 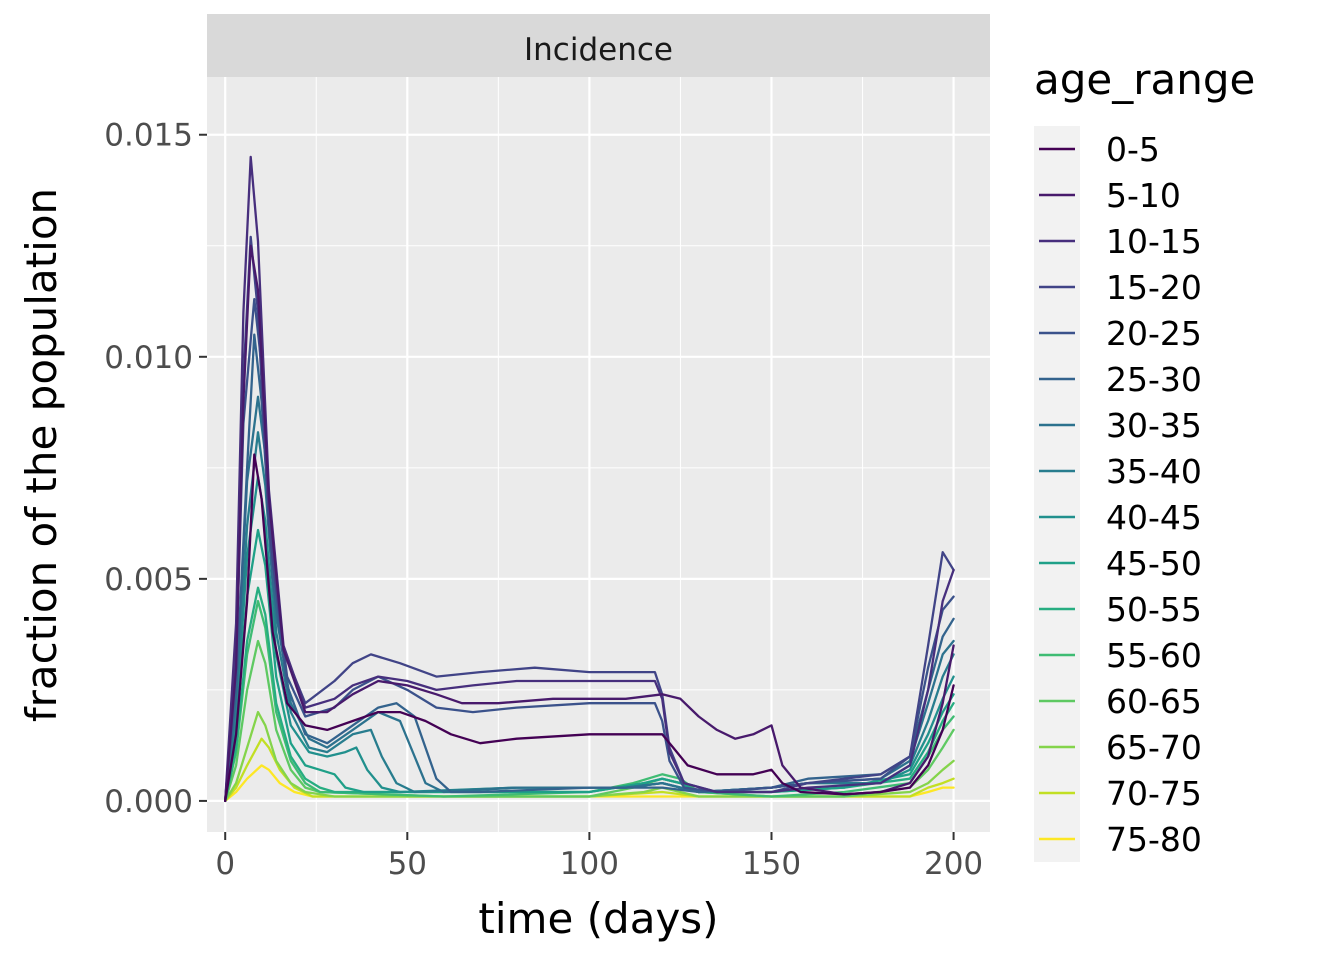 What do you see at coordinates (1154, 839) in the screenshot?
I see `legend-label-75-80: 75-80` at bounding box center [1154, 839].